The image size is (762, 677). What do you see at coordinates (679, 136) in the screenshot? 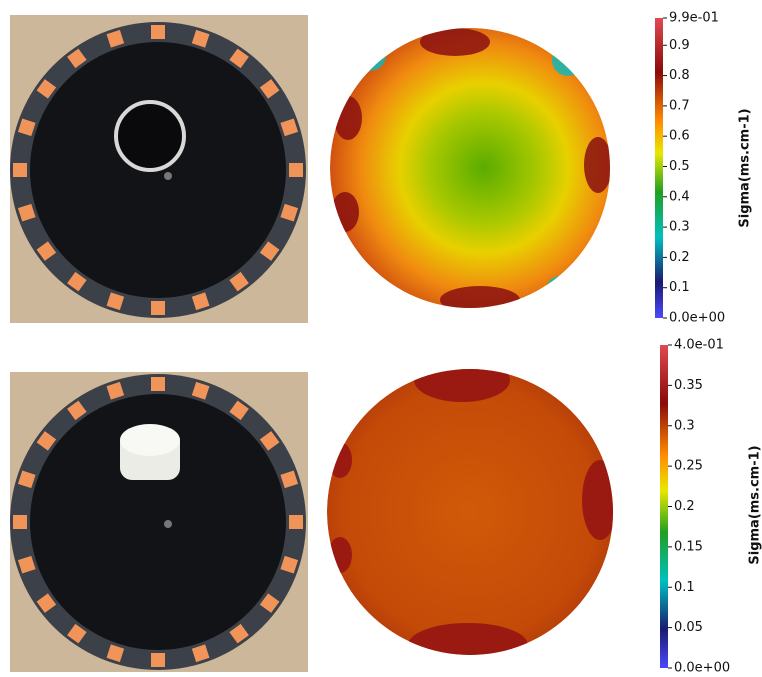
I see `colorbar-tick-label: 0.6` at bounding box center [679, 136].